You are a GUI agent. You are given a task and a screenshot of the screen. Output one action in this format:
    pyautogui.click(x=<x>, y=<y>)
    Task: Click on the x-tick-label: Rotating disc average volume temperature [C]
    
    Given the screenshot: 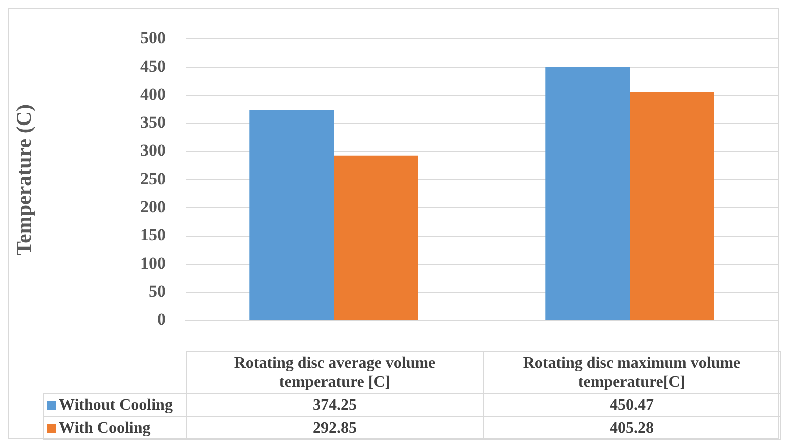 What is the action you would take?
    pyautogui.click(x=335, y=372)
    